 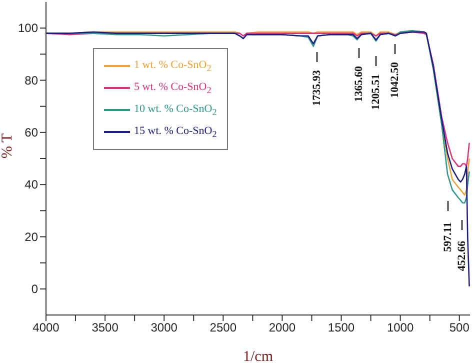 I want to click on x-tick-label: 2000, so click(x=282, y=327).